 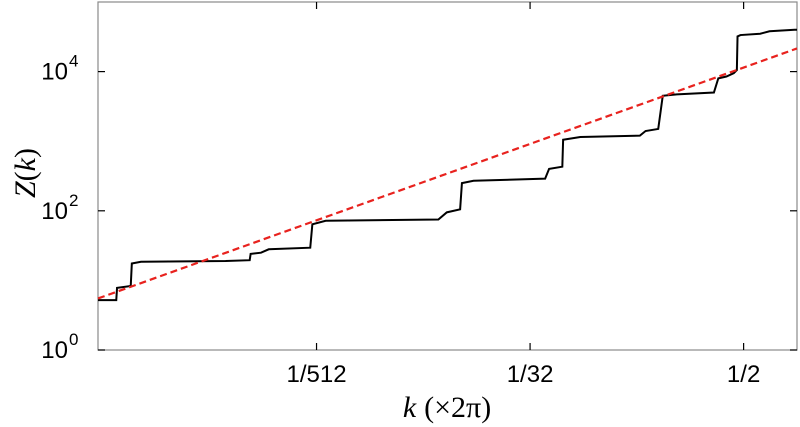 What do you see at coordinates (317, 374) in the screenshot?
I see `x-tick-label: 1/512` at bounding box center [317, 374].